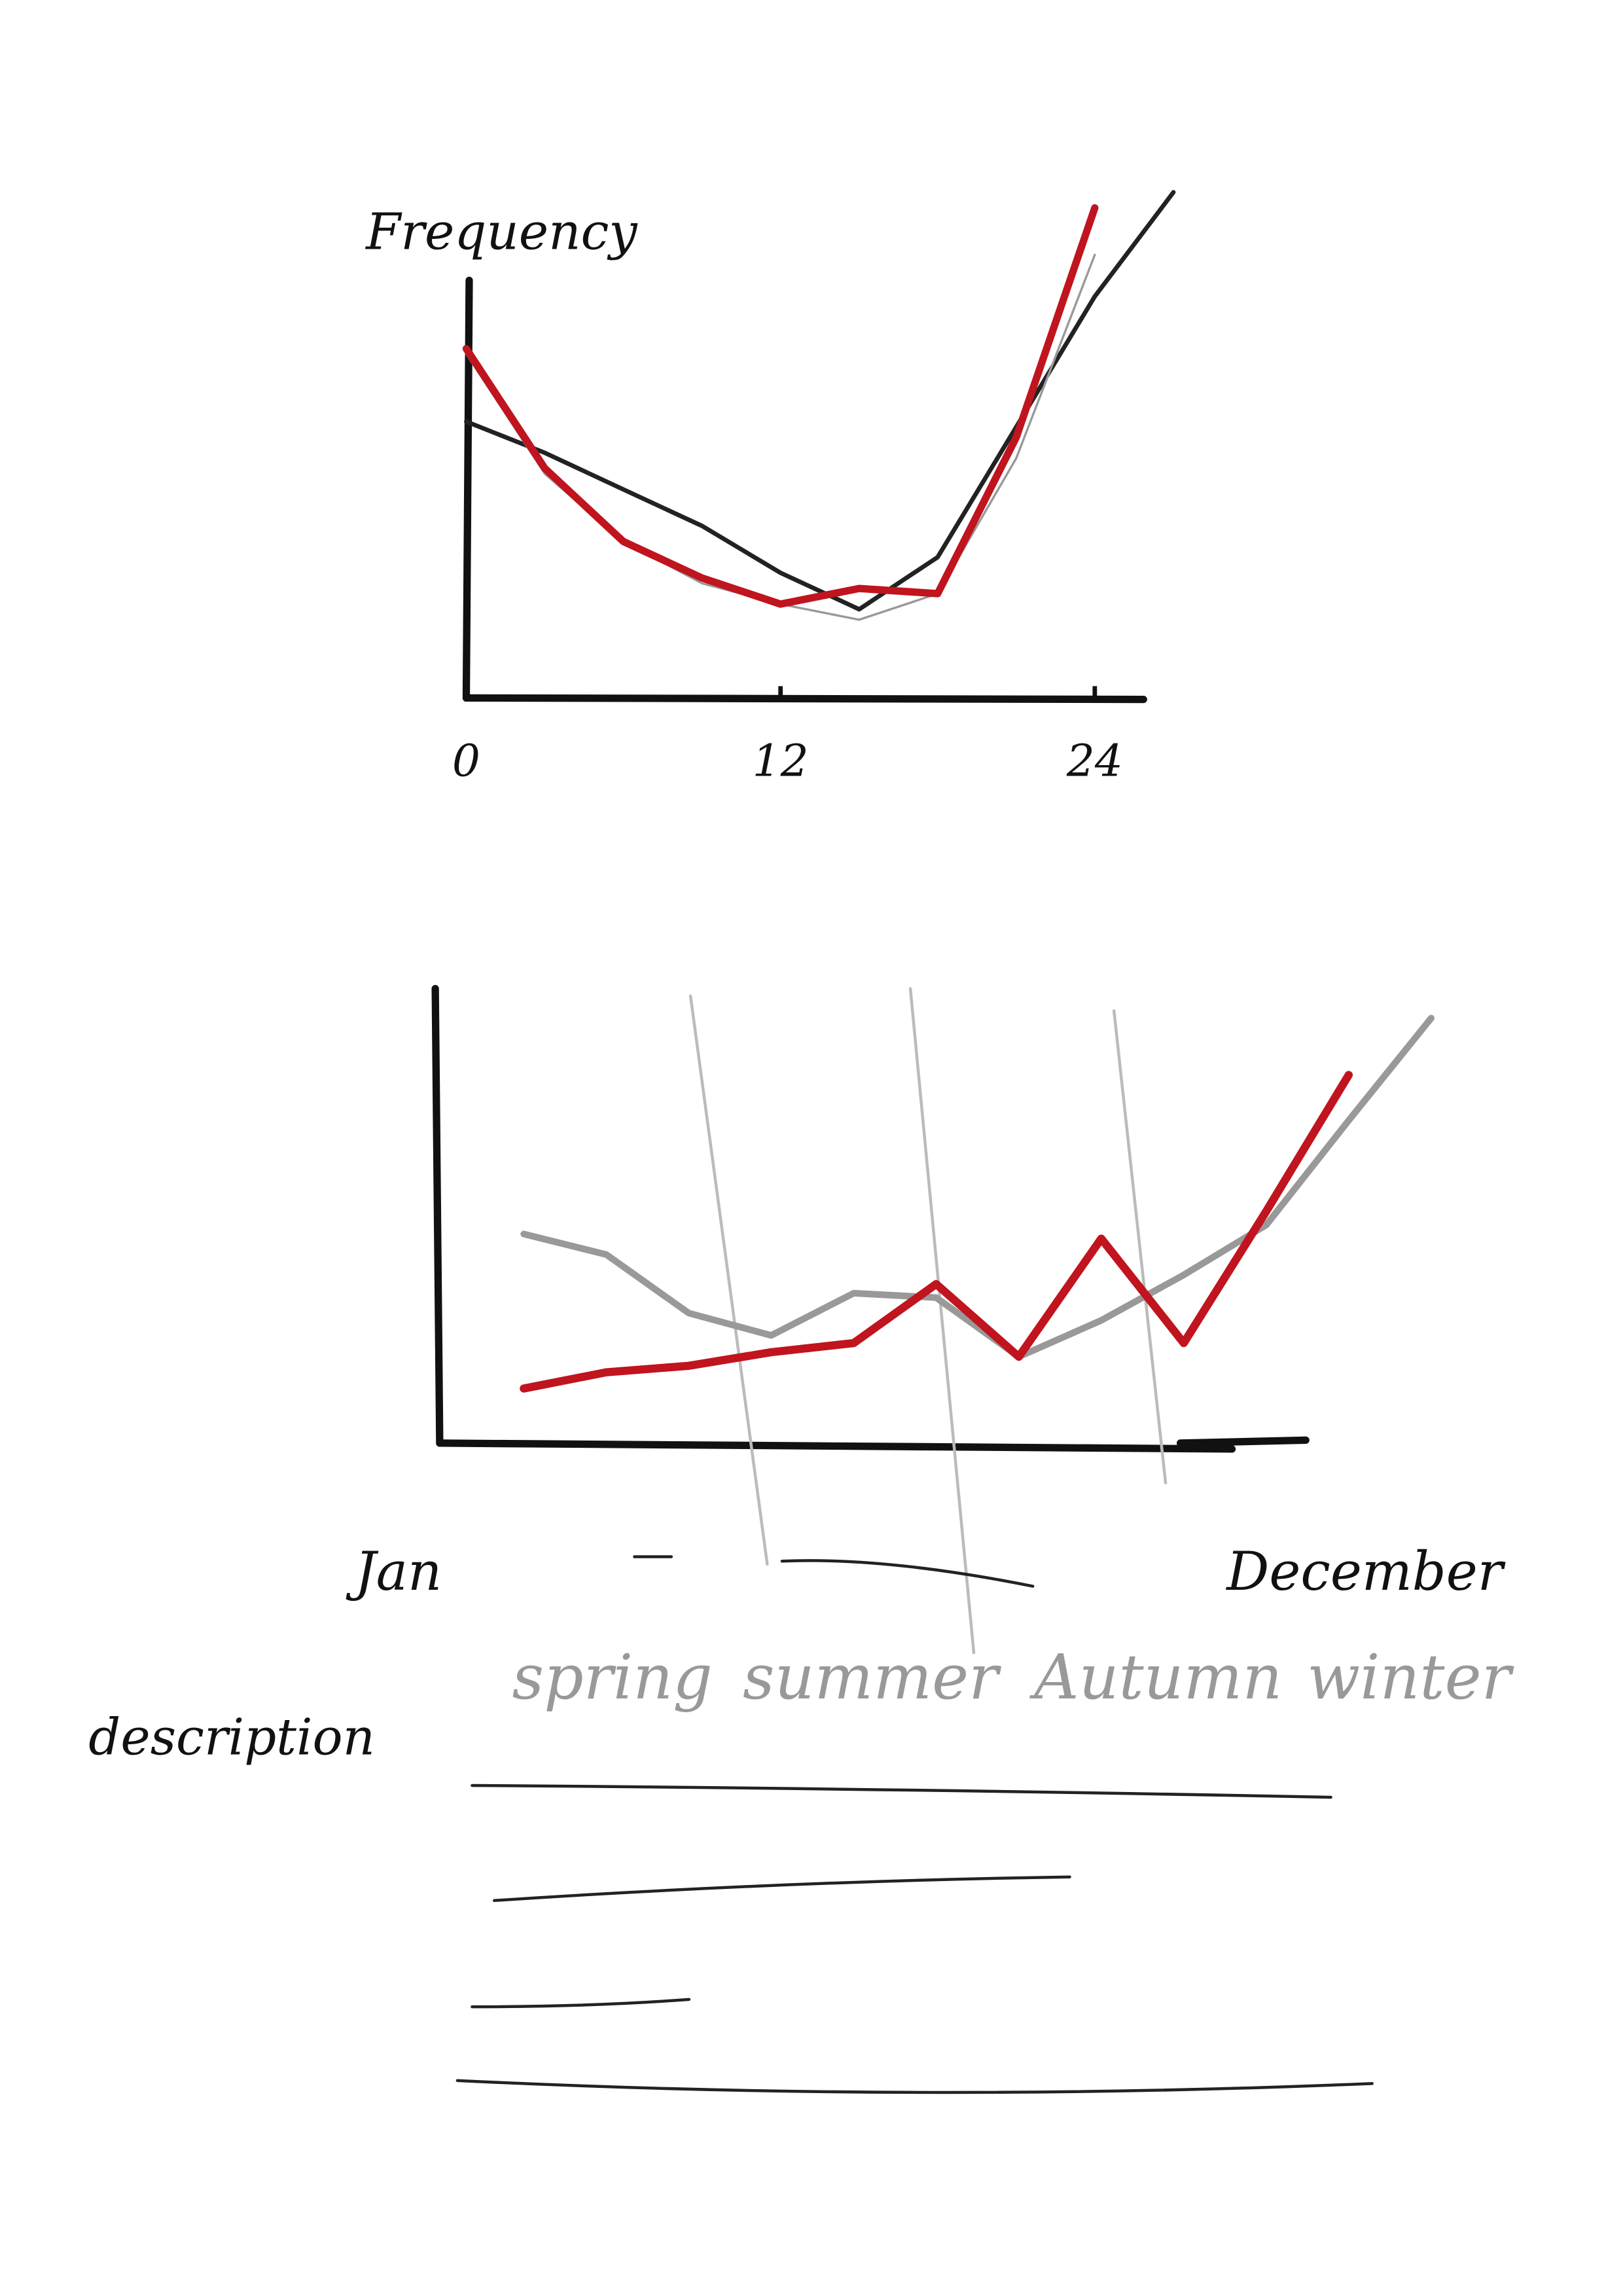  What do you see at coordinates (612, 1677) in the screenshot?
I see `annotation: spring` at bounding box center [612, 1677].